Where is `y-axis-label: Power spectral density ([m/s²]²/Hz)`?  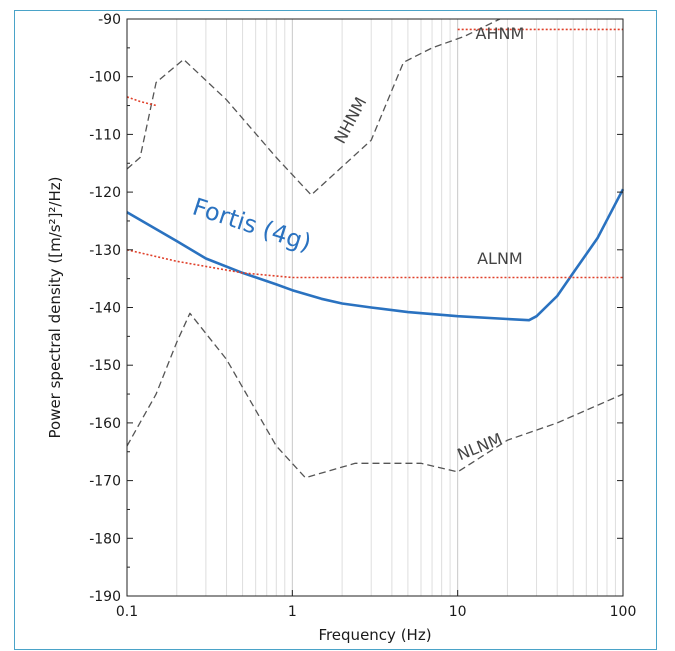 y-axis-label: Power spectral density ([m/s²]²/Hz) is located at coordinates (55, 308).